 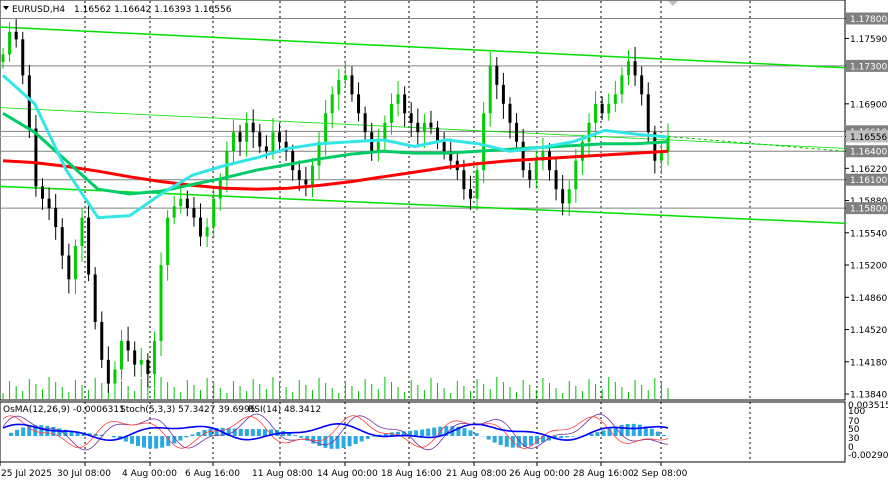 What do you see at coordinates (660, 474) in the screenshot?
I see `time-tick-label: 2 Sep 08:00` at bounding box center [660, 474].